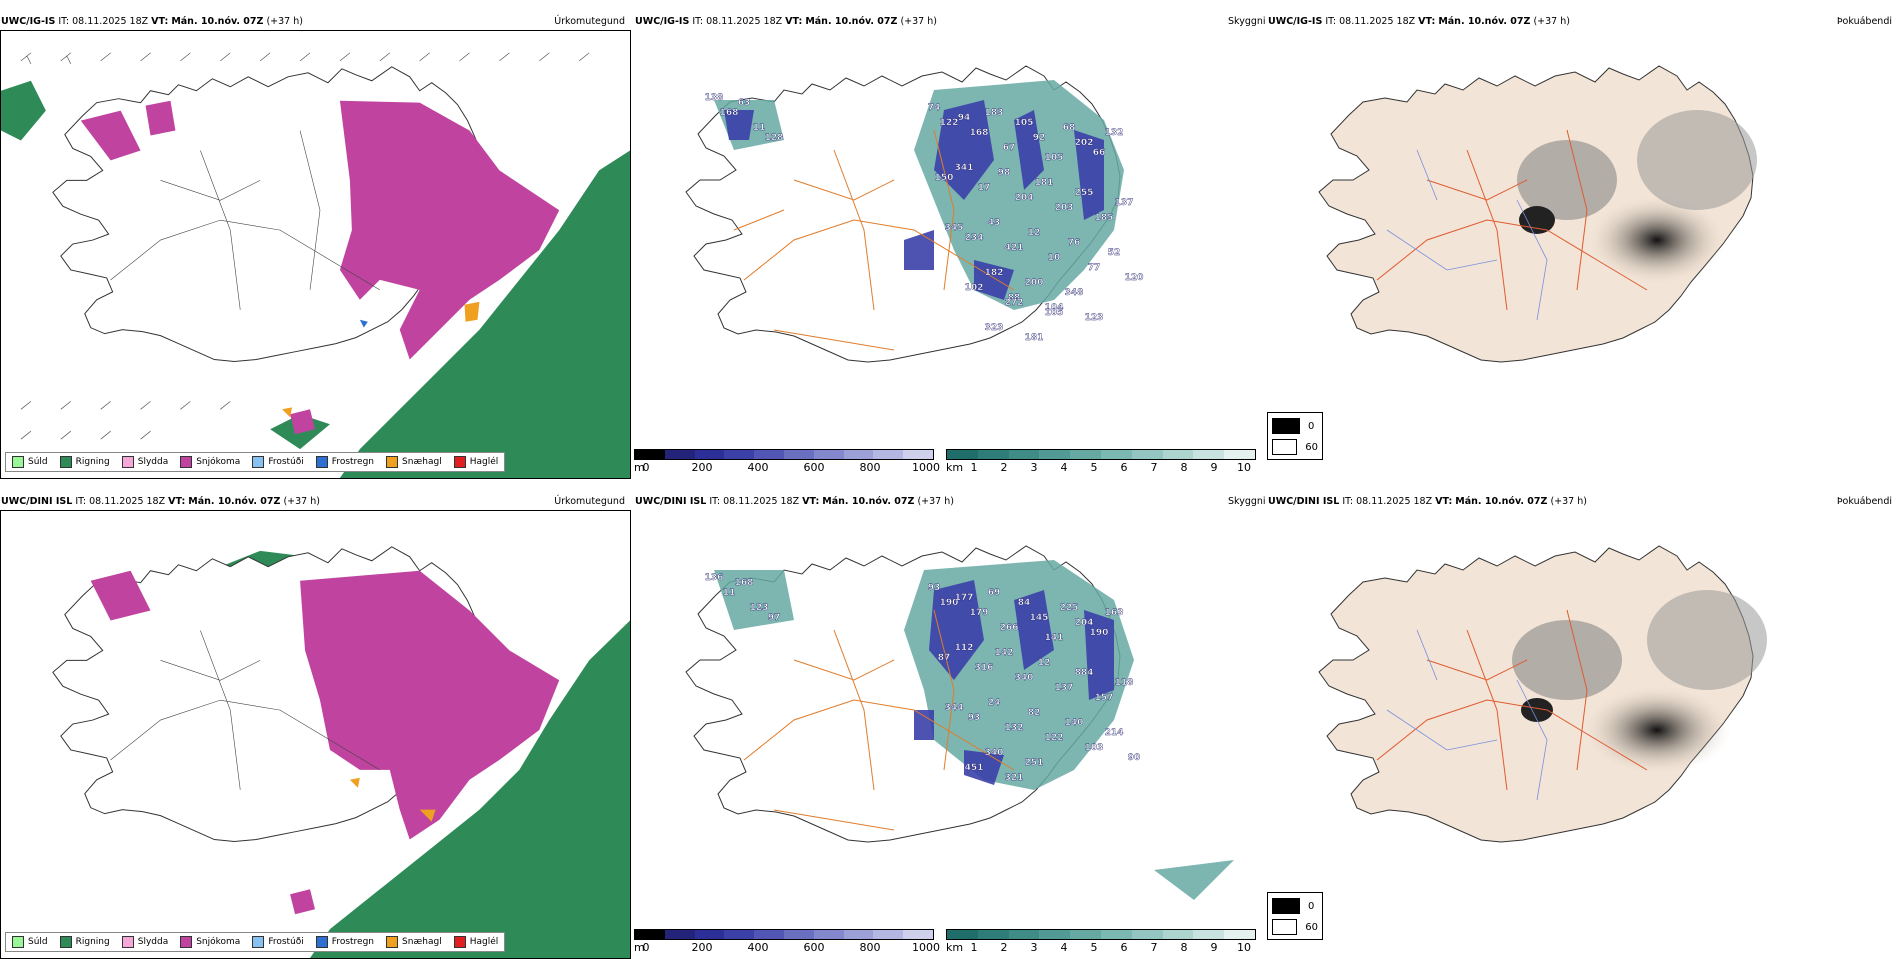 The width and height of the screenshot is (1900, 959). I want to click on snow-depth-label: 145, so click(1039, 618).